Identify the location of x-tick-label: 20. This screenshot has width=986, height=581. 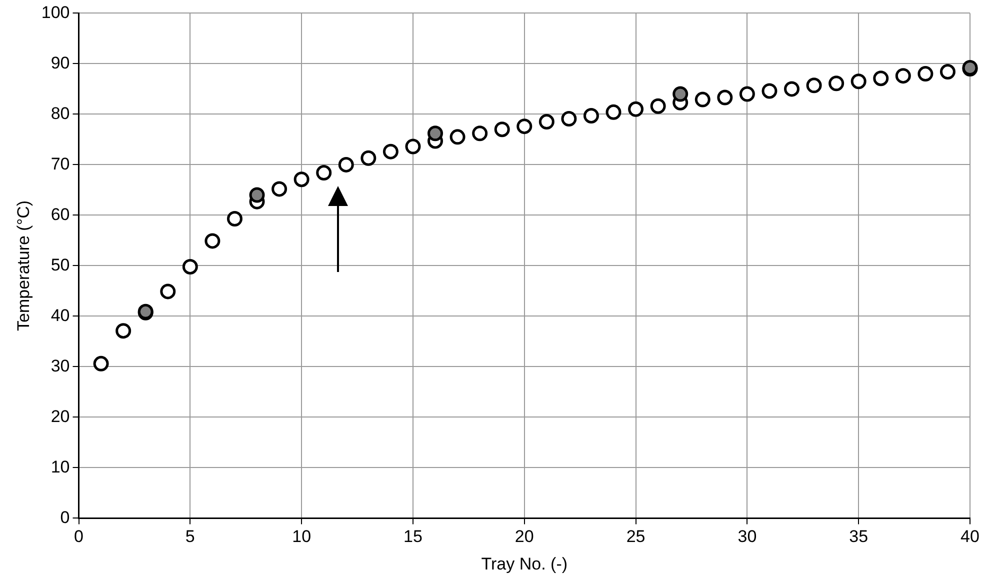
(524, 536).